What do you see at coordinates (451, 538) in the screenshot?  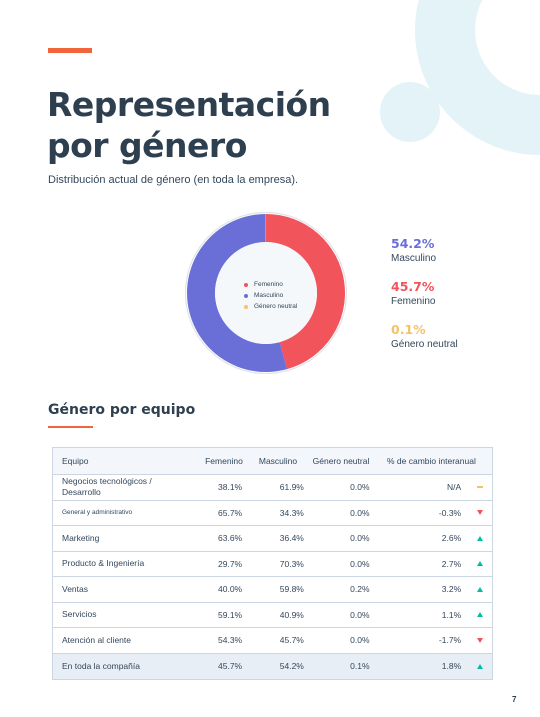 I see `cell-cambio: 2.6%` at bounding box center [451, 538].